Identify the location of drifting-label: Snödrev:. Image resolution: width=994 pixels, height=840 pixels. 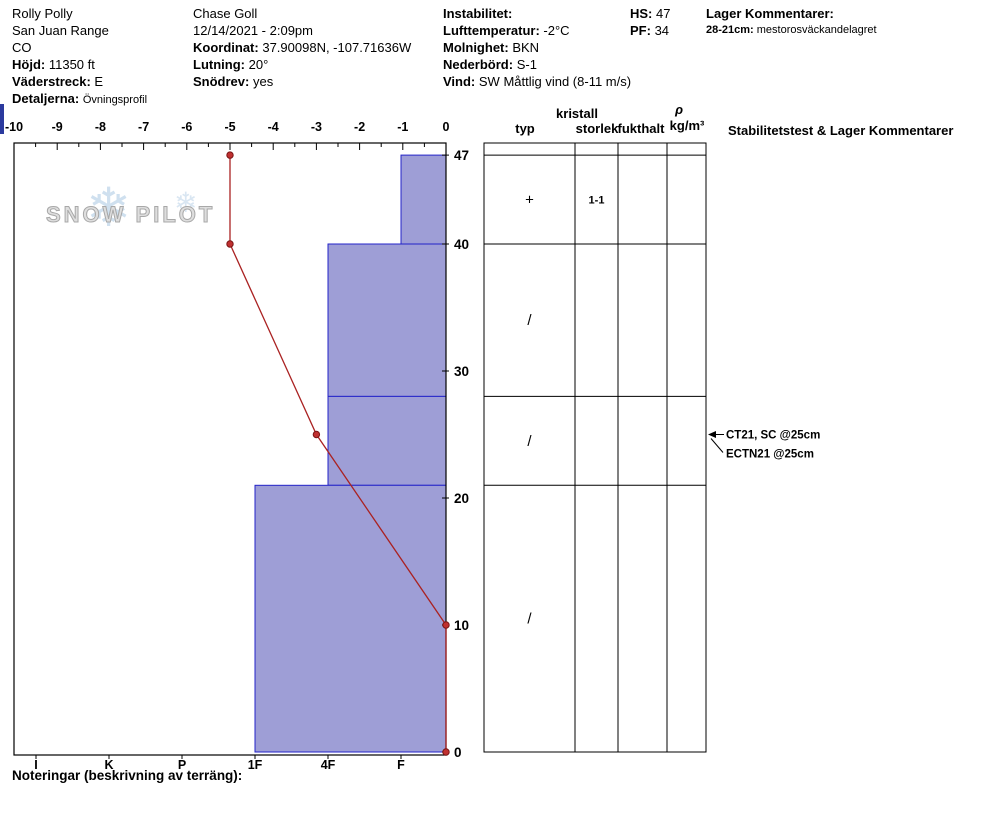
(221, 81).